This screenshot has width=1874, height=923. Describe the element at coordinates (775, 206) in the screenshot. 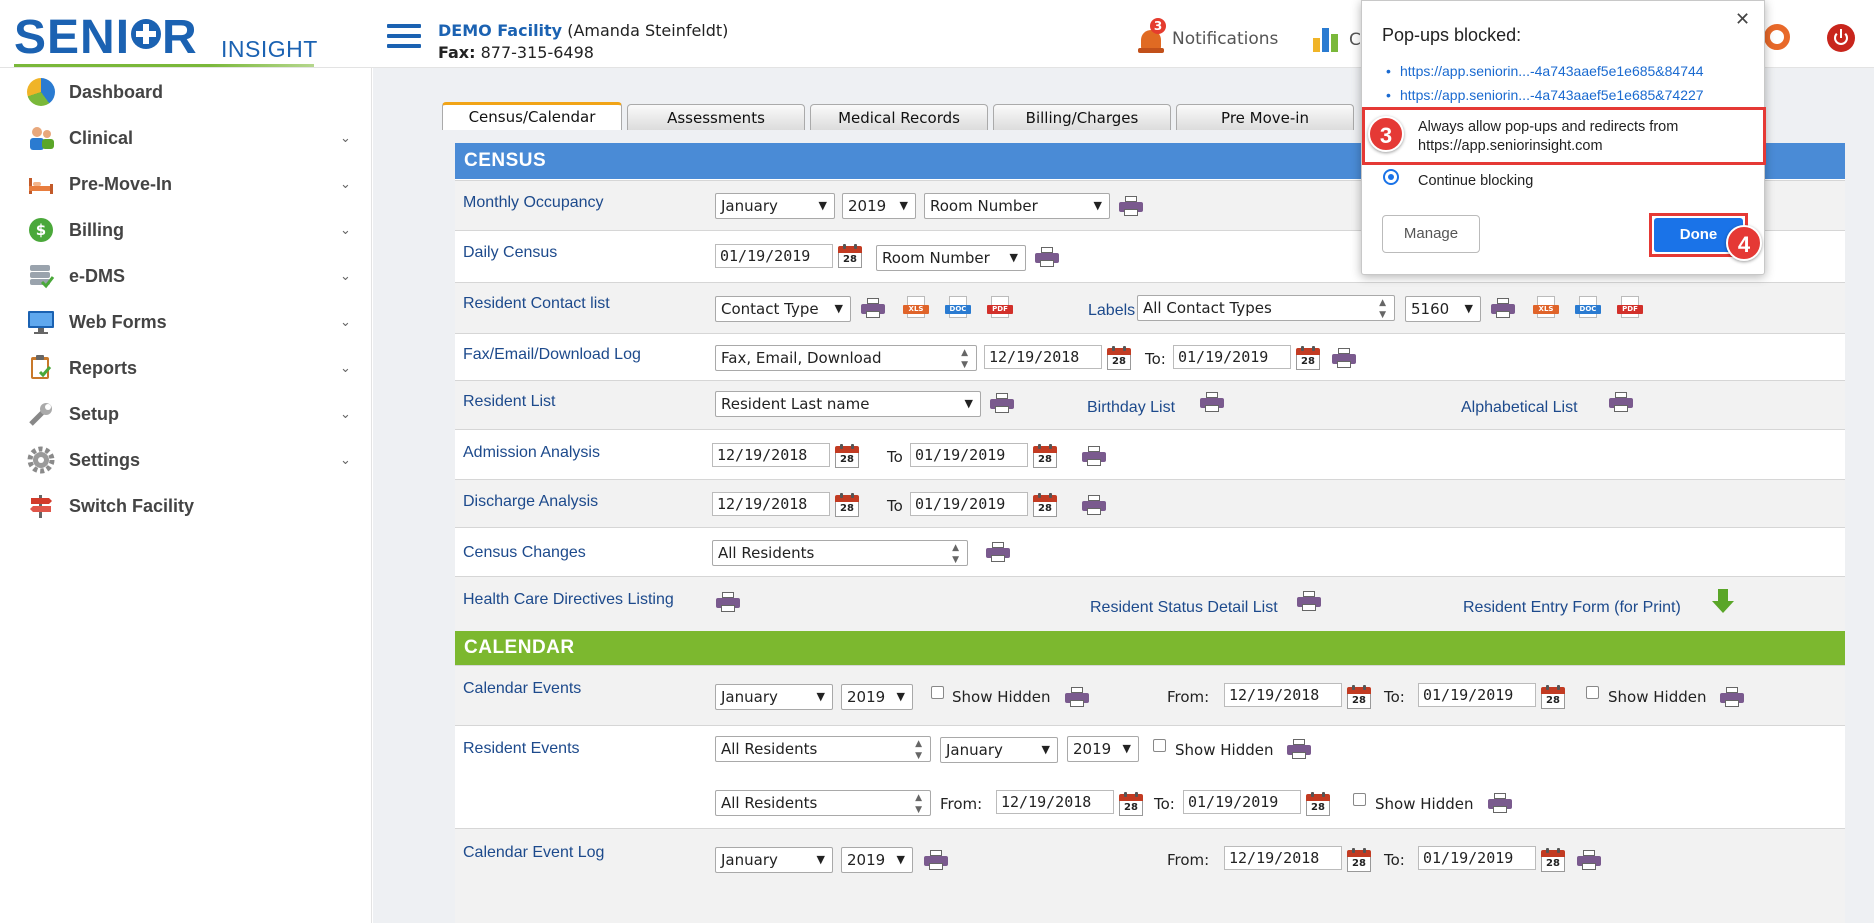

I see `month-select: January ▼` at that location.